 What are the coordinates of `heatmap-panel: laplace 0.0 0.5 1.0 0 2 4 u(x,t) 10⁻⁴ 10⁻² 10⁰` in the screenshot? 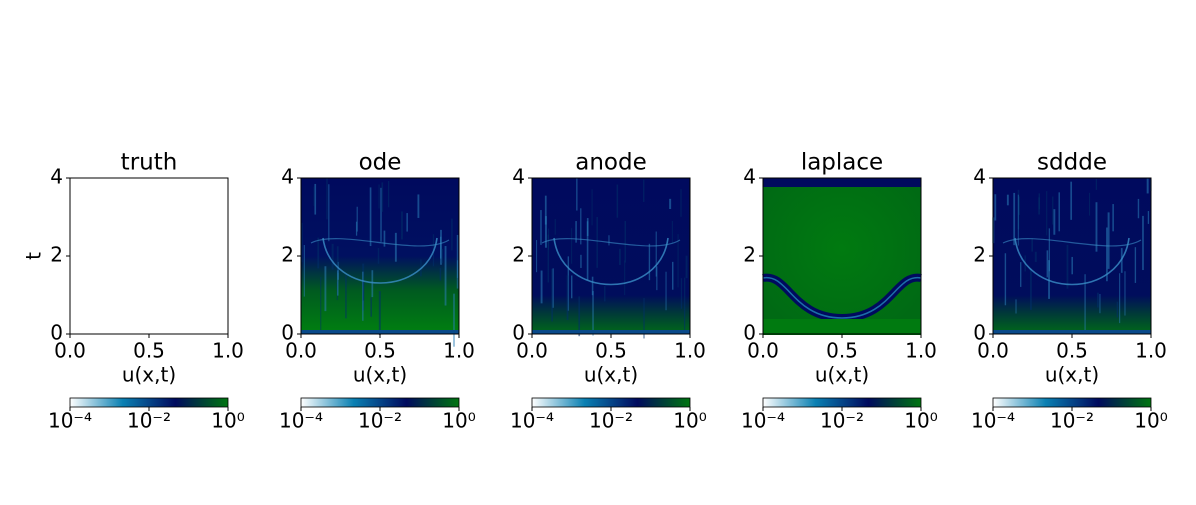 It's located at (839, 291).